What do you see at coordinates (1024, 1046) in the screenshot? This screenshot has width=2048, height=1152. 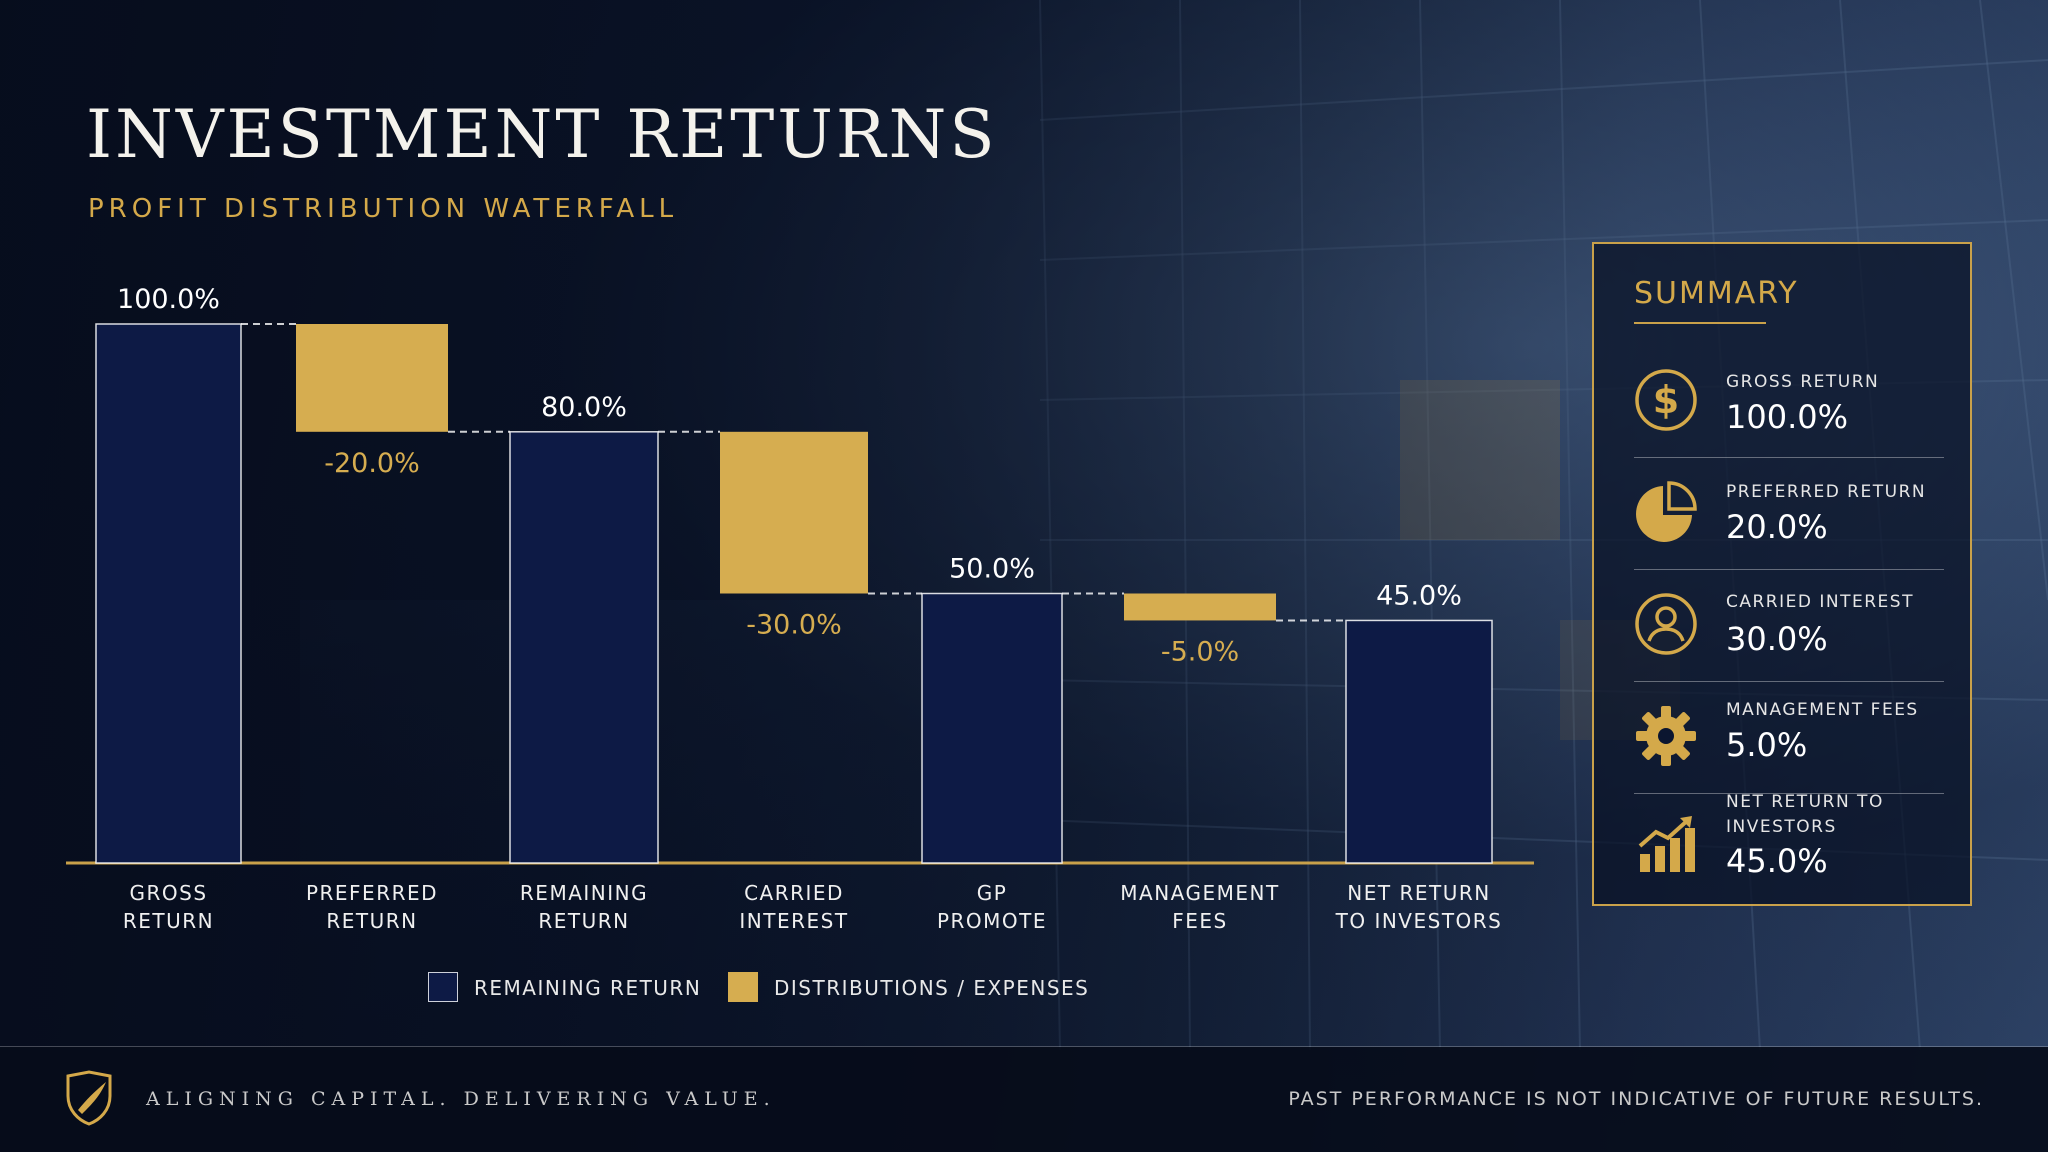 I see `footer-divider` at bounding box center [1024, 1046].